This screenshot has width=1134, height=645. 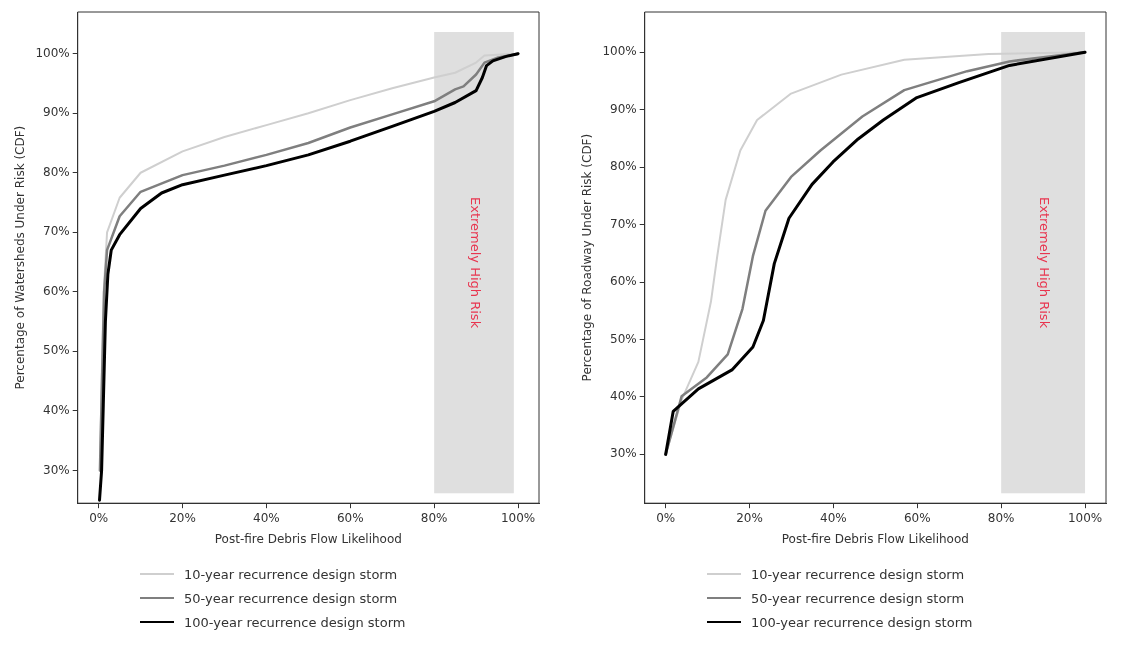 I want to click on y-axis-title: Percentage of Roadway Under Risk (CDF), so click(x=587, y=257).